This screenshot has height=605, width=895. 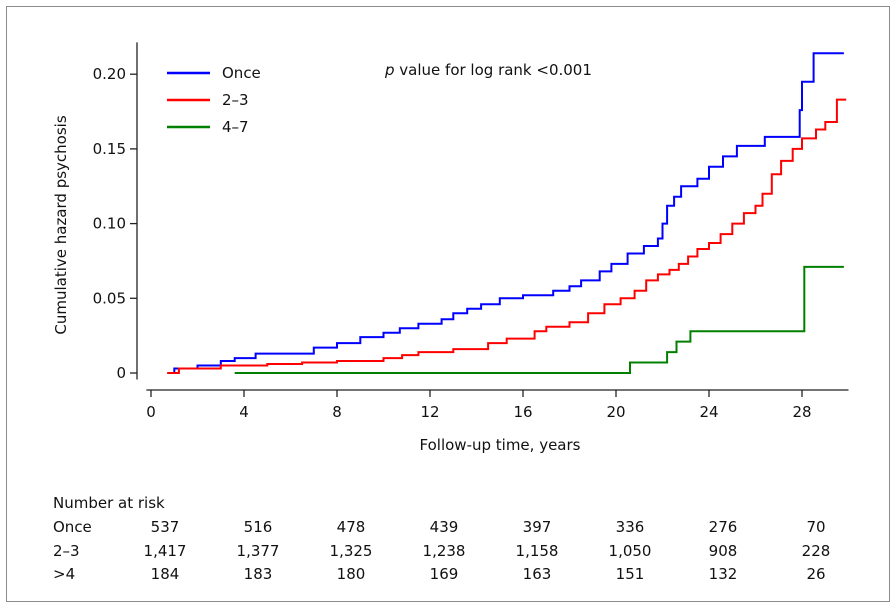 What do you see at coordinates (241, 73) in the screenshot?
I see `legend-label: Once` at bounding box center [241, 73].